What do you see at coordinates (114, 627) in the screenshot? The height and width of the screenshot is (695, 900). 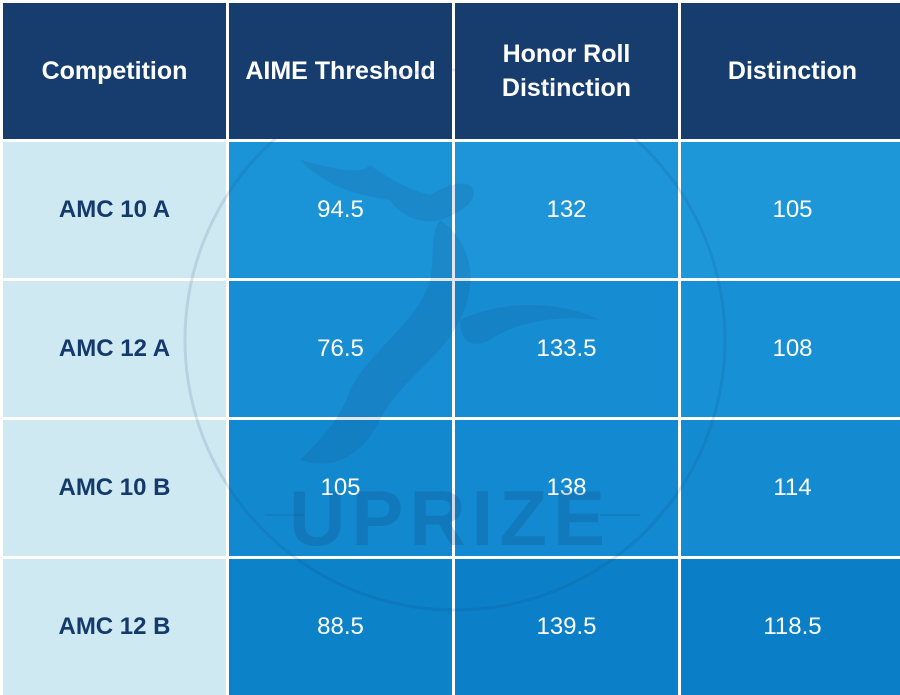 I see `row-label-amc12b: AMC 12 B` at bounding box center [114, 627].